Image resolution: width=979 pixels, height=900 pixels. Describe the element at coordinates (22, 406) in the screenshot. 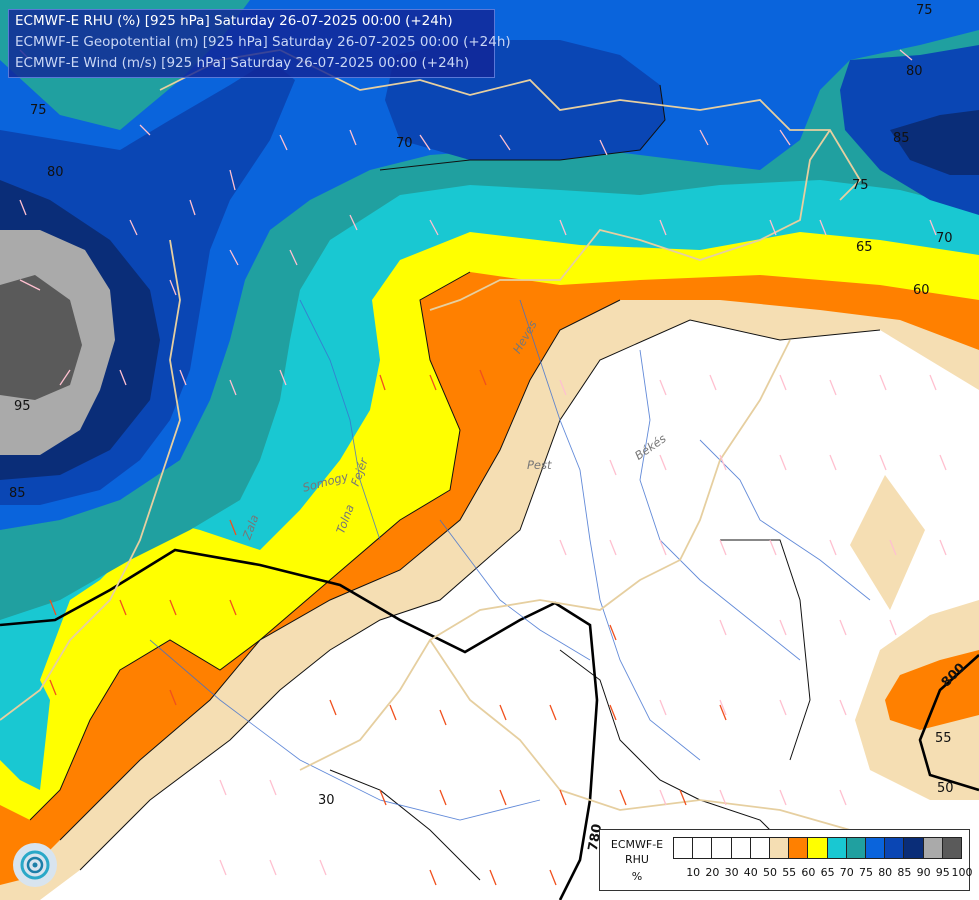

I see `contour-label: 95` at that location.